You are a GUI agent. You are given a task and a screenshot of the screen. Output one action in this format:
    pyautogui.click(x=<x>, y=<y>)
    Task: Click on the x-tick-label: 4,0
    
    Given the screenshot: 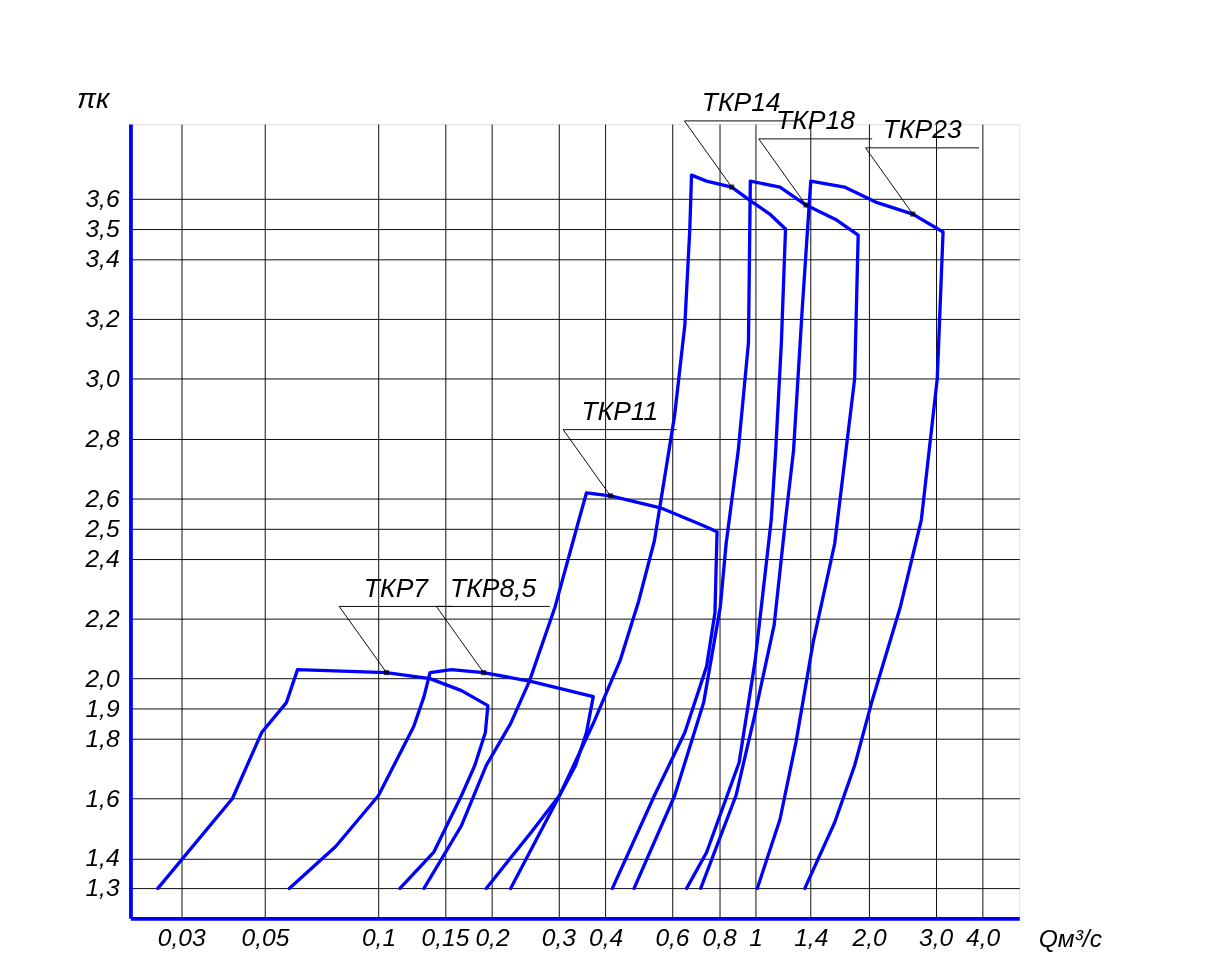 What is the action you would take?
    pyautogui.click(x=983, y=938)
    